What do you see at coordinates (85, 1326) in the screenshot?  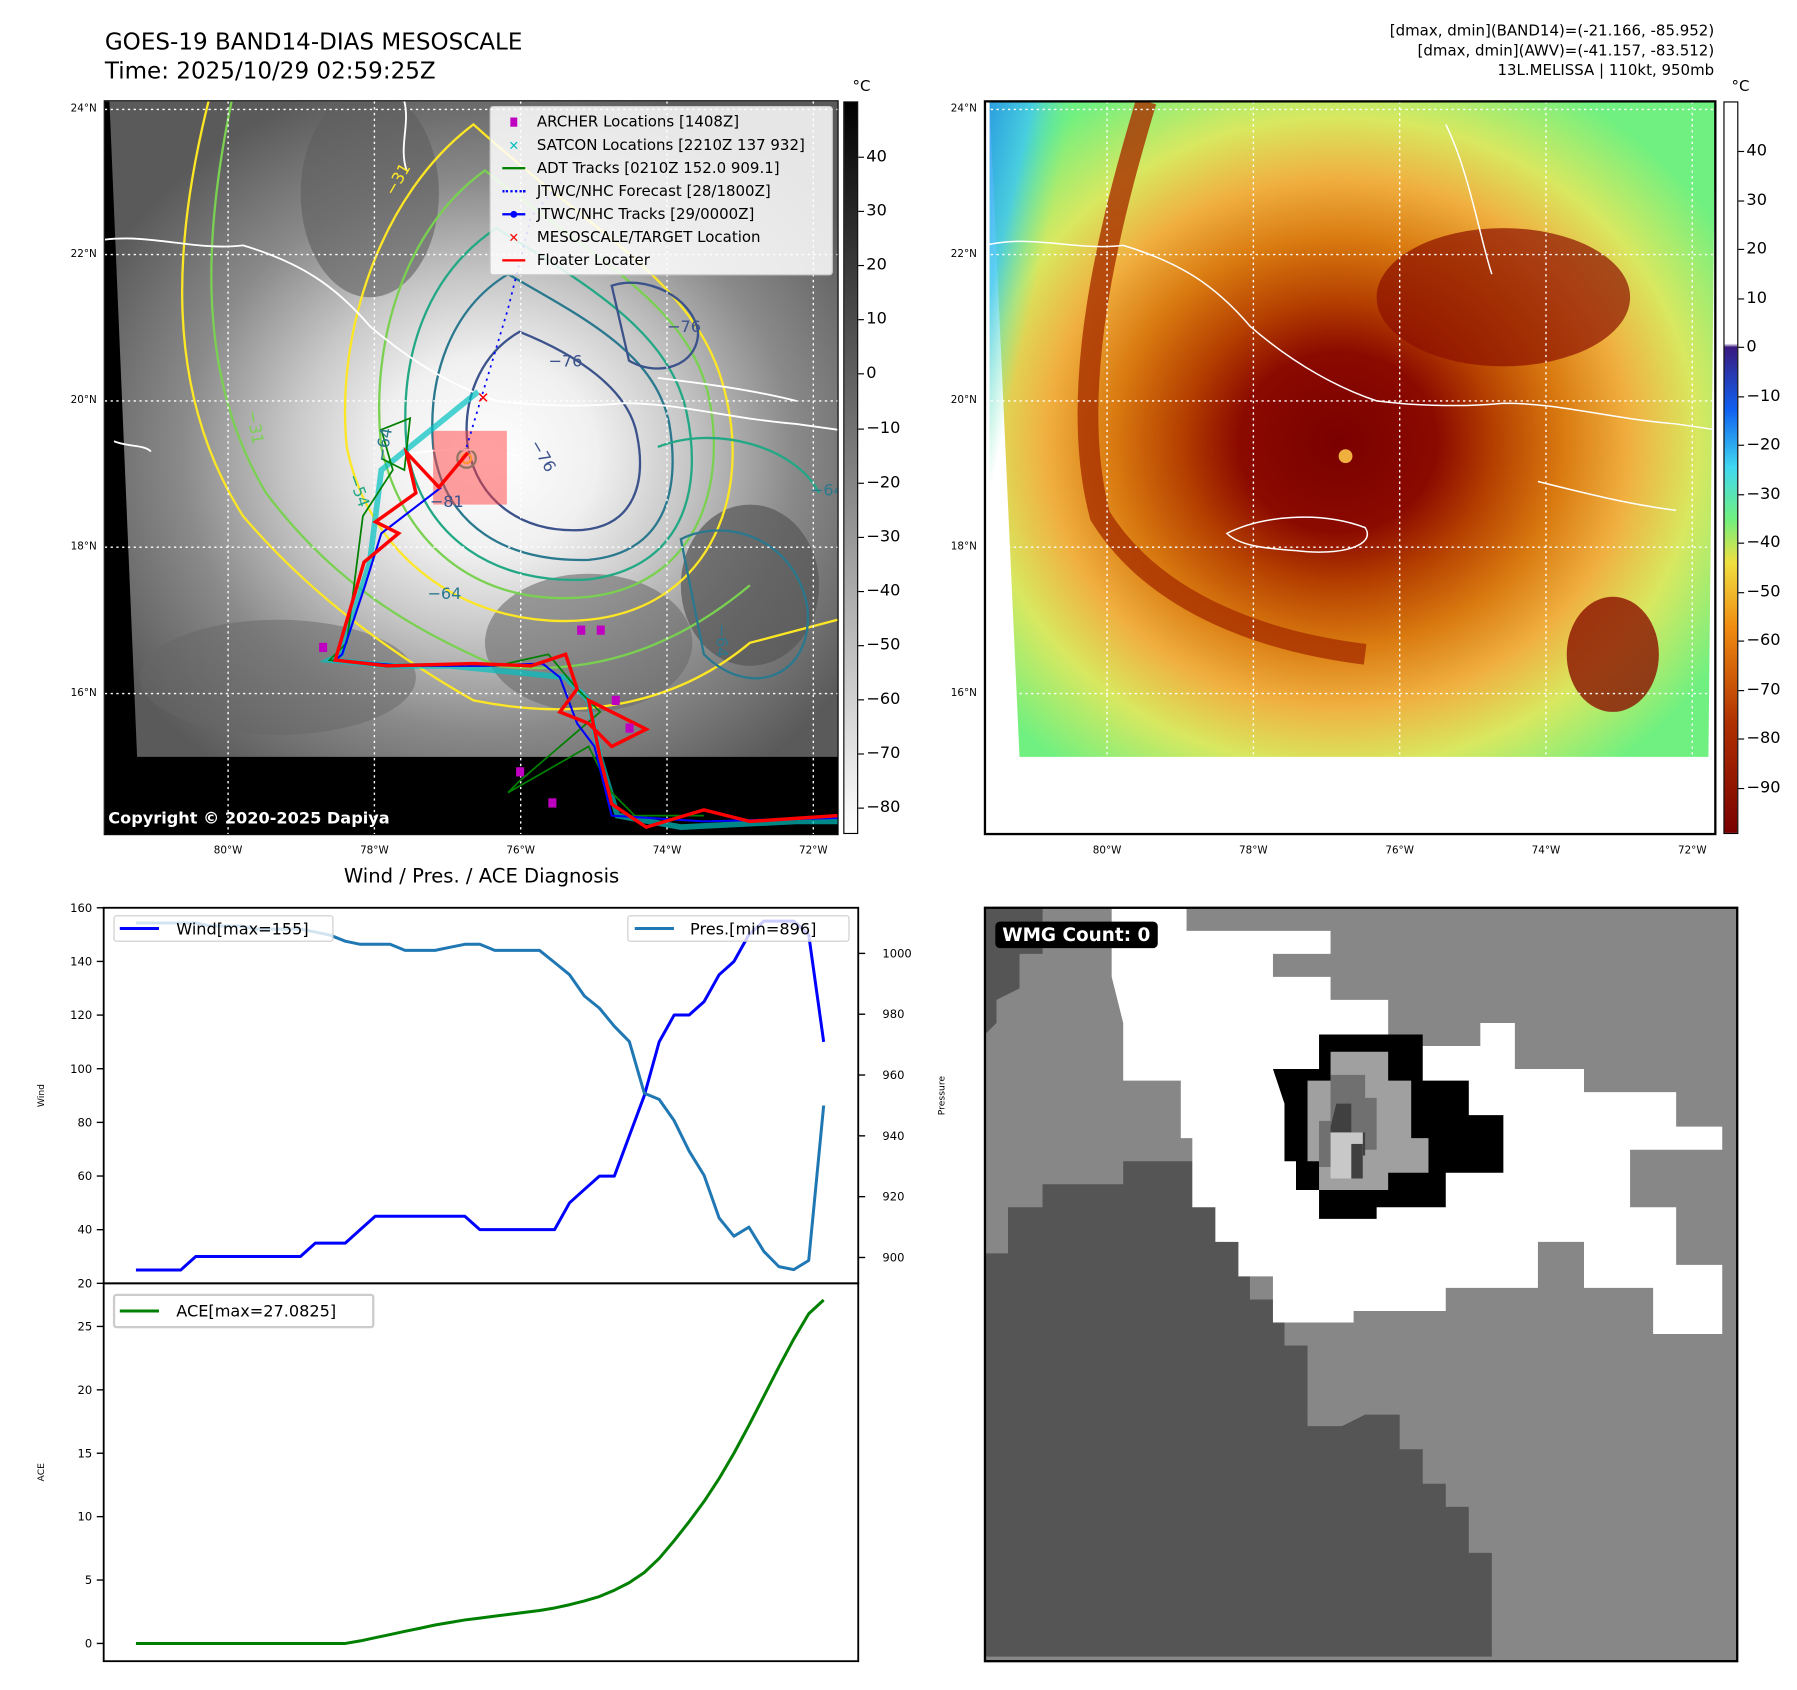 I see `y-tick-label: 25` at bounding box center [85, 1326].